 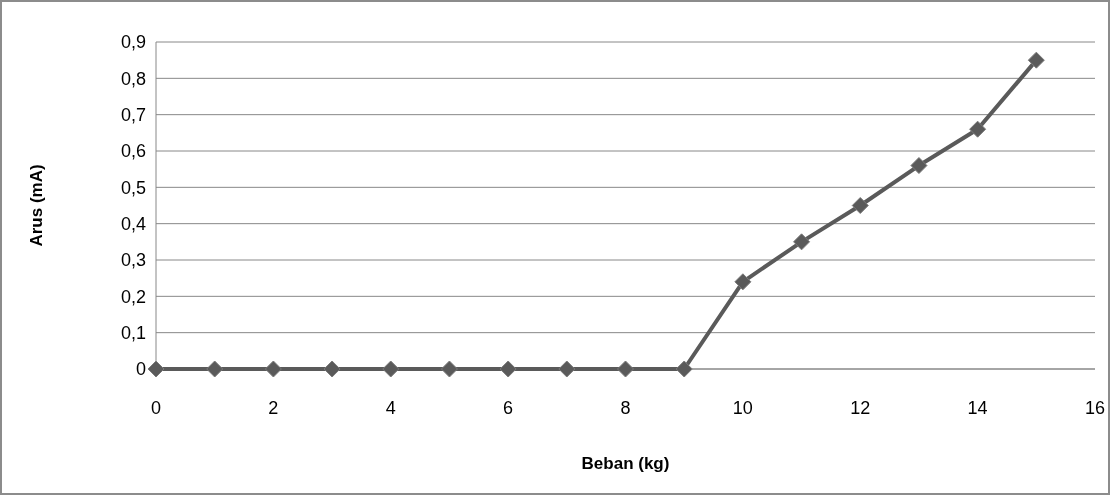 I want to click on y-tick-label: 0,4, so click(x=133, y=223).